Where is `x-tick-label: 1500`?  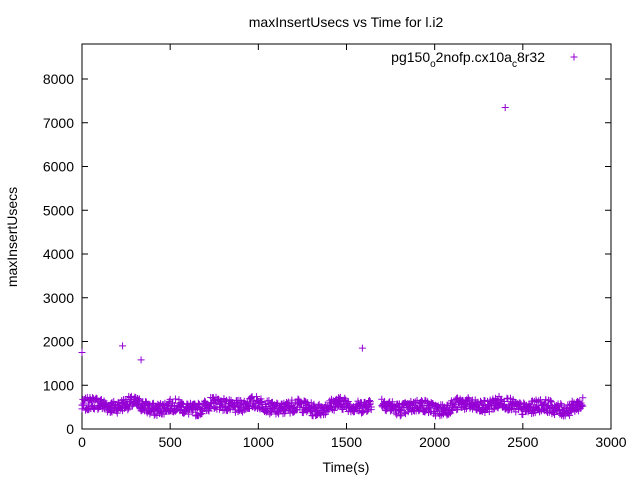
x-tick-label: 1500 is located at coordinates (346, 442).